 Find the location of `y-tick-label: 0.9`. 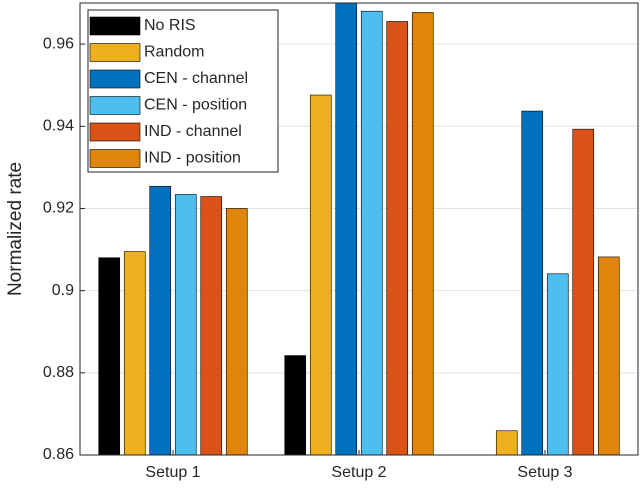

y-tick-label: 0.9 is located at coordinates (63, 290).